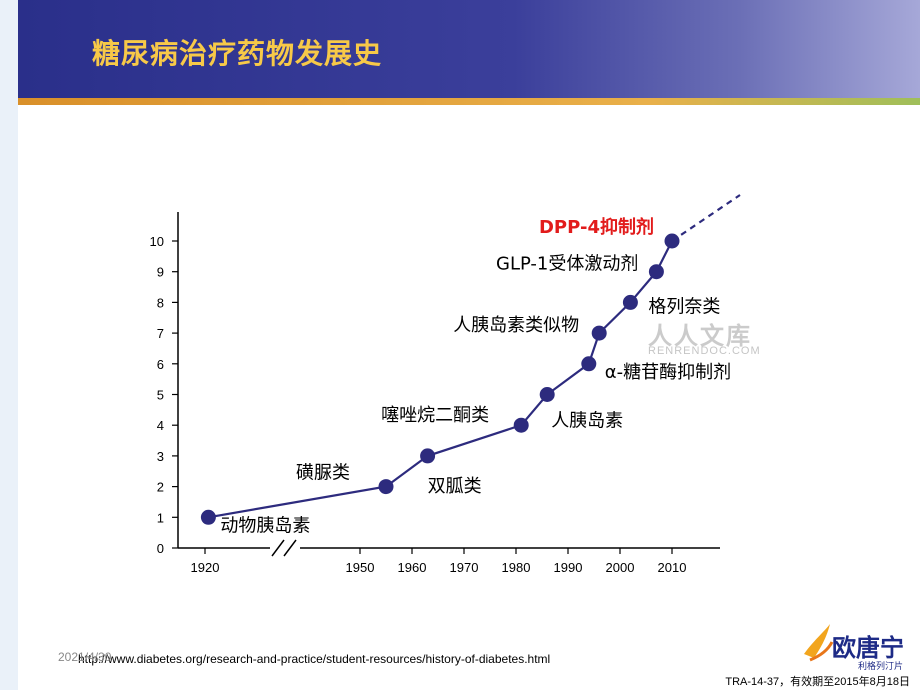  What do you see at coordinates (157, 241) in the screenshot?
I see `y-tick-label: 10` at bounding box center [157, 241].